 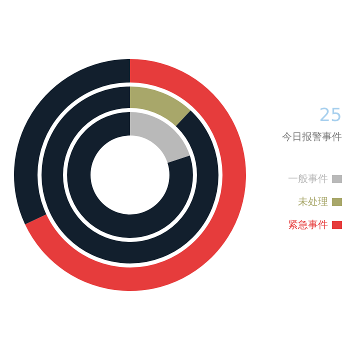 I want to click on text: 今日报警事件, so click(x=312, y=137).